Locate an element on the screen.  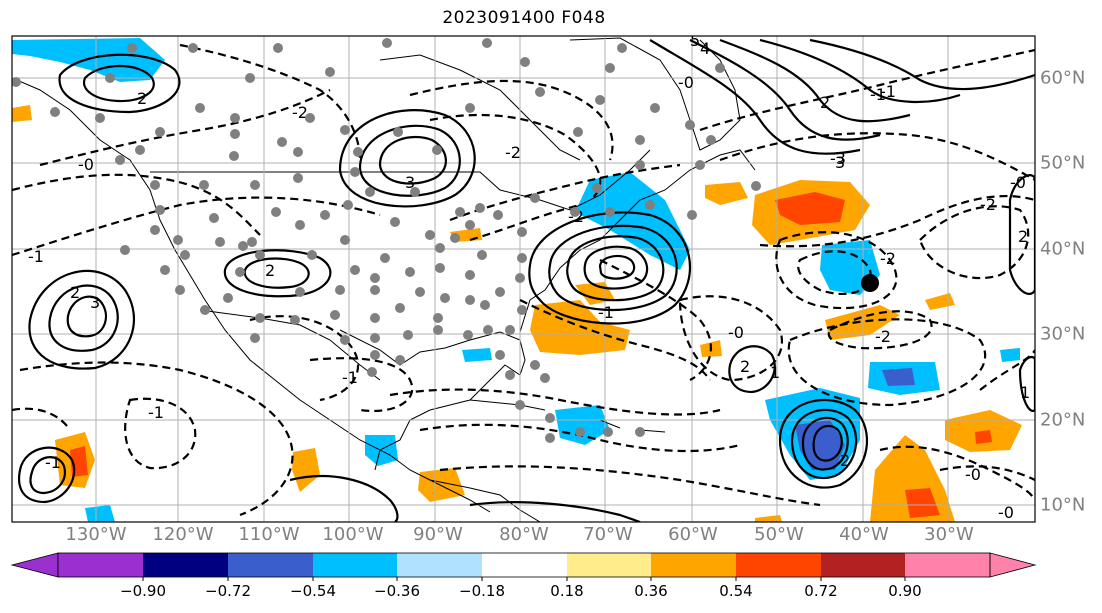
lat-label: 60°N is located at coordinates (1063, 78).